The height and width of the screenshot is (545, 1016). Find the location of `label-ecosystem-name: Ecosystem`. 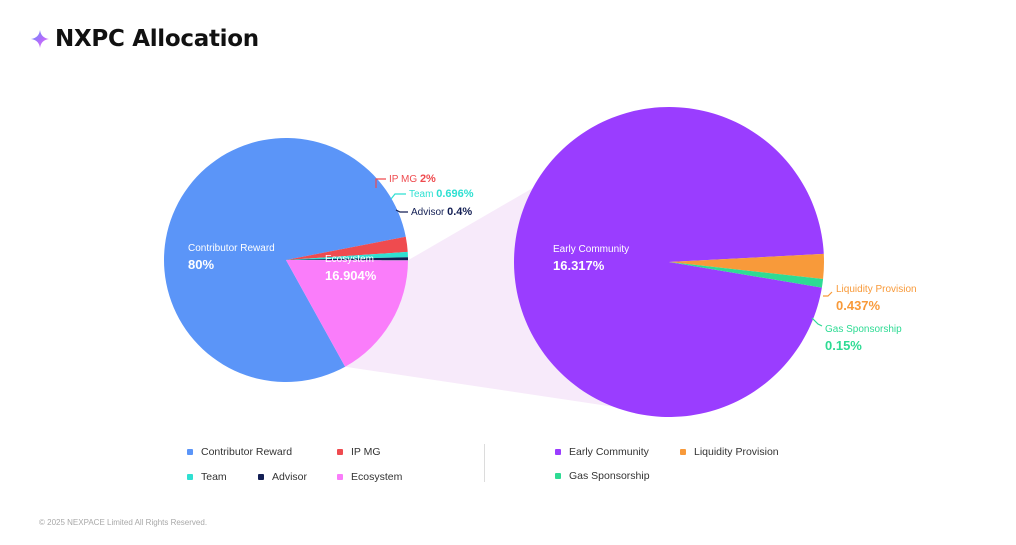

label-ecosystem-name: Ecosystem is located at coordinates (349, 259).